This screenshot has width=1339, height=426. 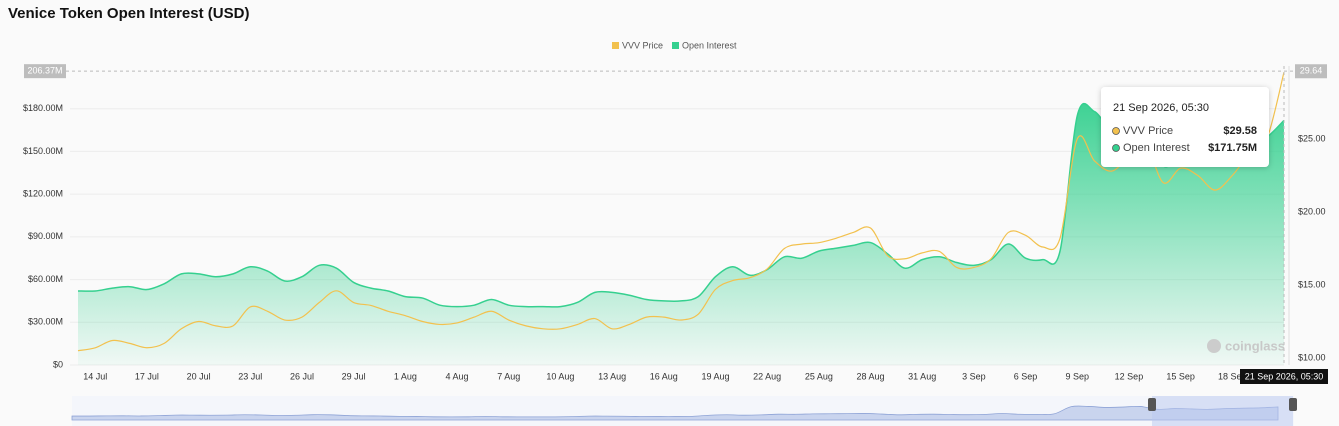 What do you see at coordinates (95, 376) in the screenshot?
I see `x-tick-label: 14 Jul` at bounding box center [95, 376].